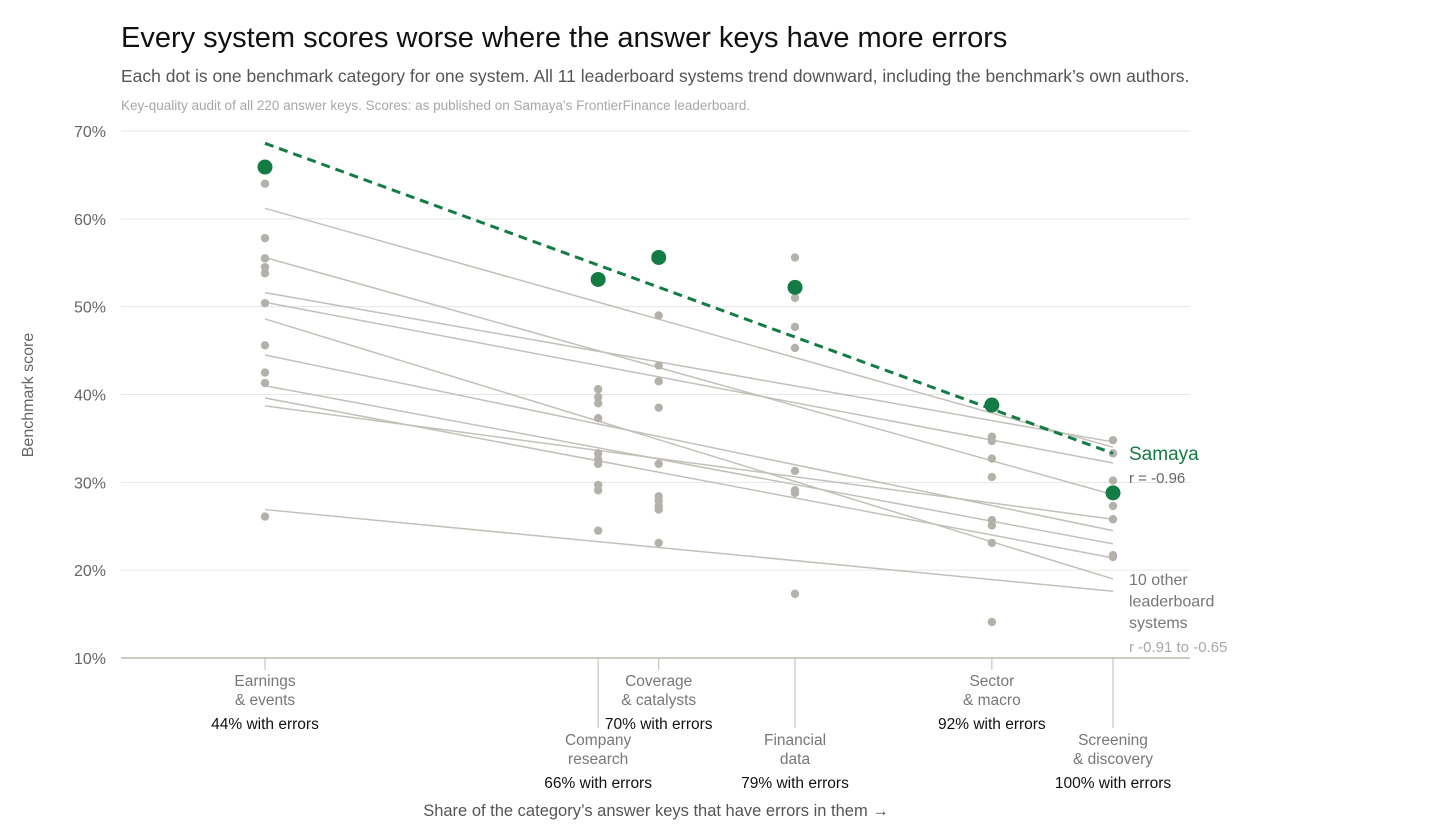  I want to click on category-label: Sector, so click(991, 681).